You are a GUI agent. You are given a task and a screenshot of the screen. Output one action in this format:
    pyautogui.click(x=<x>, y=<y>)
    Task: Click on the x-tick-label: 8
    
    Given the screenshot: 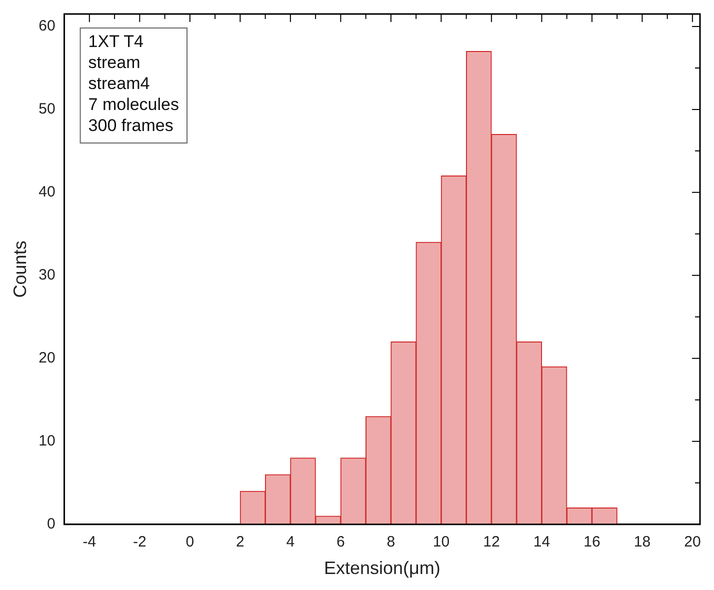 What is the action you would take?
    pyautogui.click(x=391, y=542)
    